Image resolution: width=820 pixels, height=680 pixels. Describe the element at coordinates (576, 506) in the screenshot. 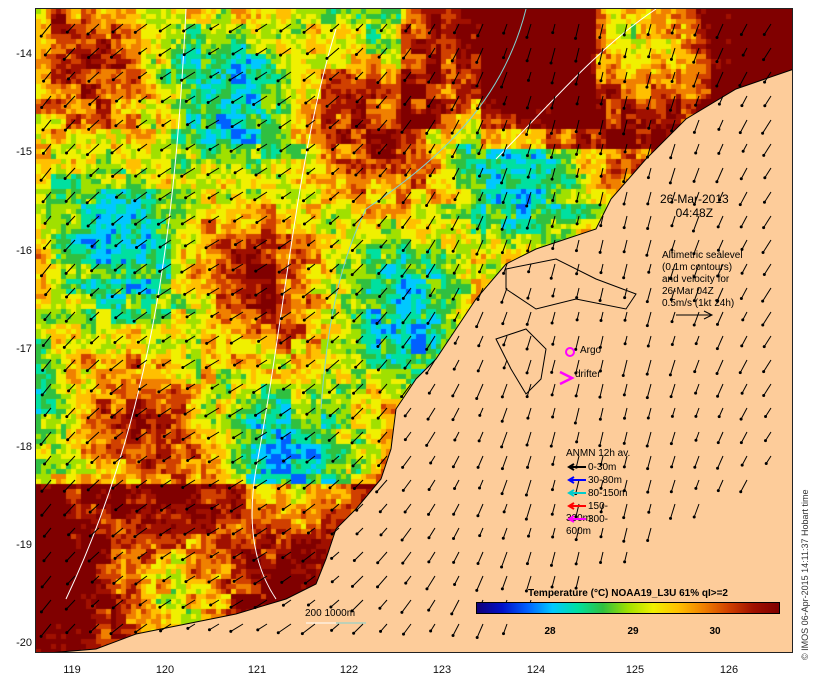

I see `arrow-icon` at that location.